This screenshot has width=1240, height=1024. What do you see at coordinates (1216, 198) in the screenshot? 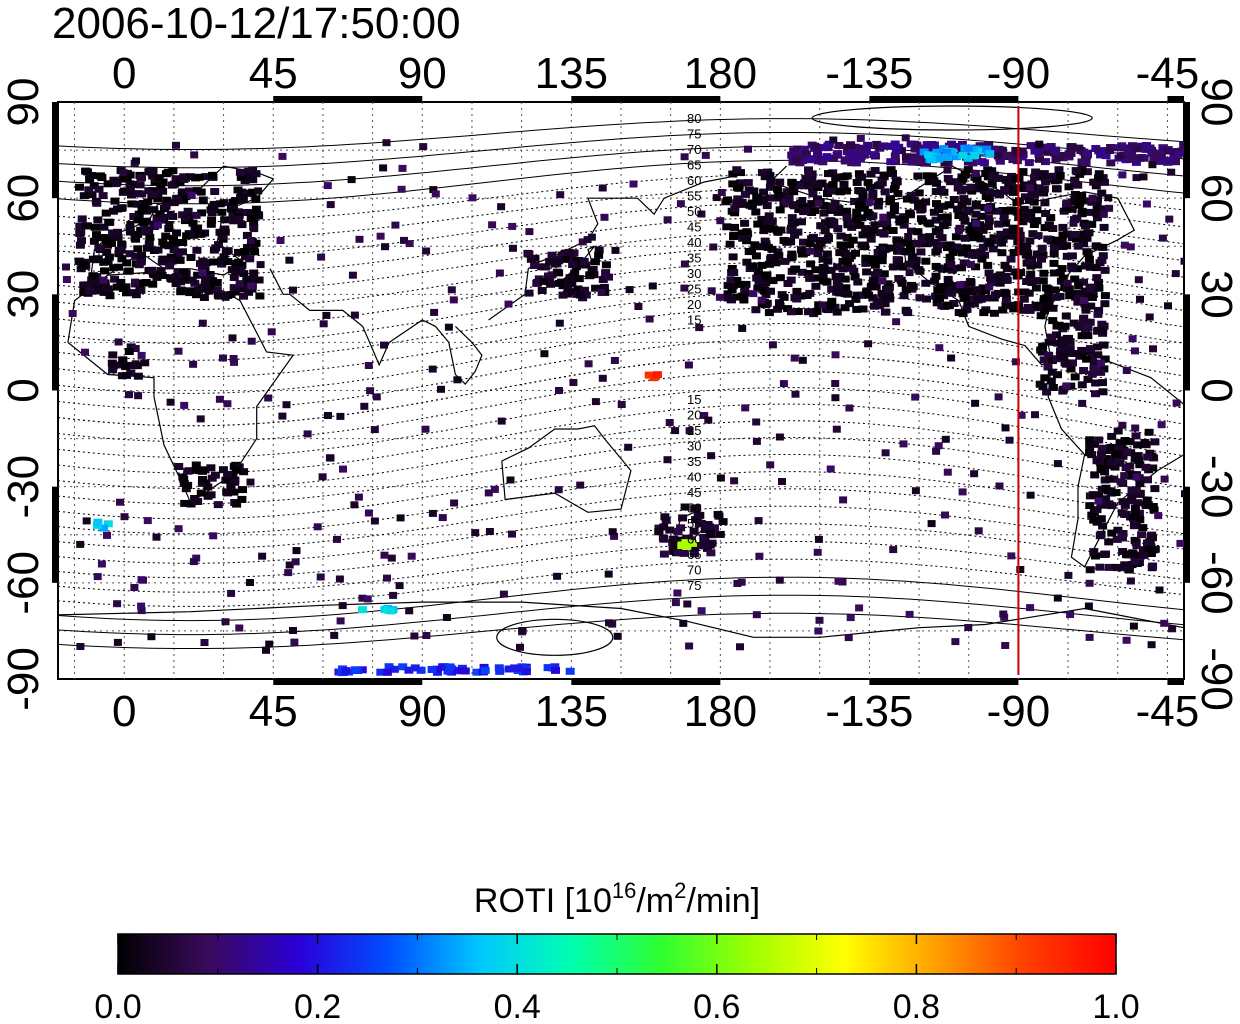
I see `y-tick-label-right: 60` at bounding box center [1216, 198].